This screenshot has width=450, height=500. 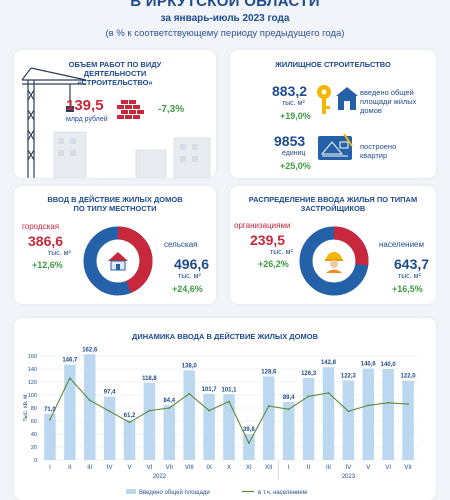 What do you see at coordinates (282, 493) in the screenshot?
I see `chart-legend-line-label: в т.ч. населением` at bounding box center [282, 493].